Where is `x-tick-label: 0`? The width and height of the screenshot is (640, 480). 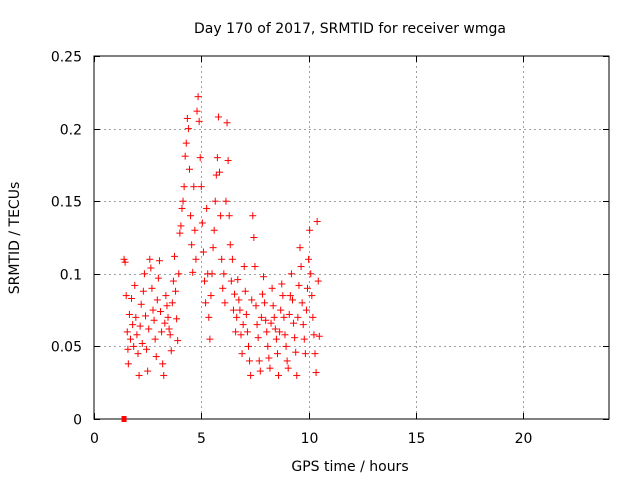 x-tick-label: 0 is located at coordinates (94, 439).